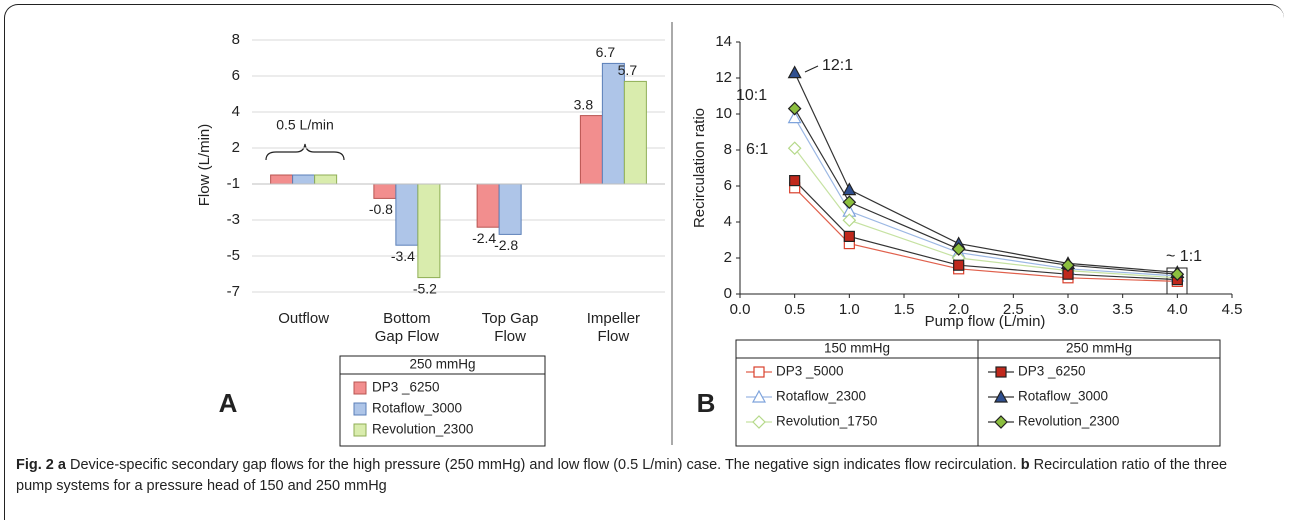 The width and height of the screenshot is (1290, 520). I want to click on annotation: 10:1, so click(751, 95).